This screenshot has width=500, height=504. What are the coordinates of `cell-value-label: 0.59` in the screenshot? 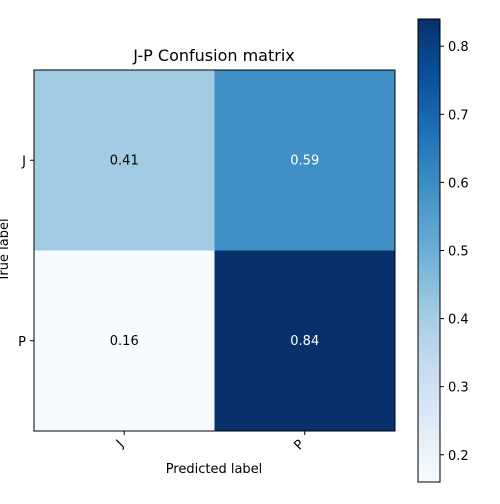 It's located at (304, 160).